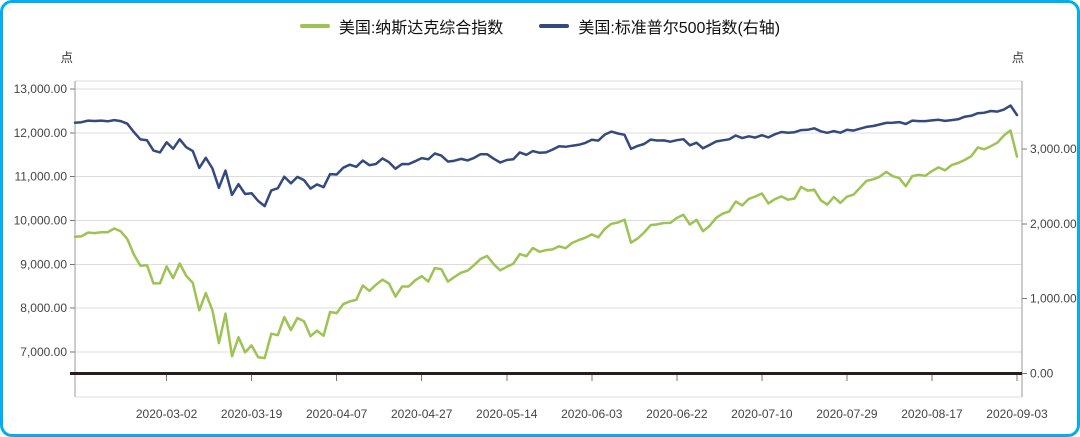 This screenshot has height=437, width=1080. What do you see at coordinates (932, 414) in the screenshot?
I see `x-axis-tick-label: 2020-08-17` at bounding box center [932, 414].